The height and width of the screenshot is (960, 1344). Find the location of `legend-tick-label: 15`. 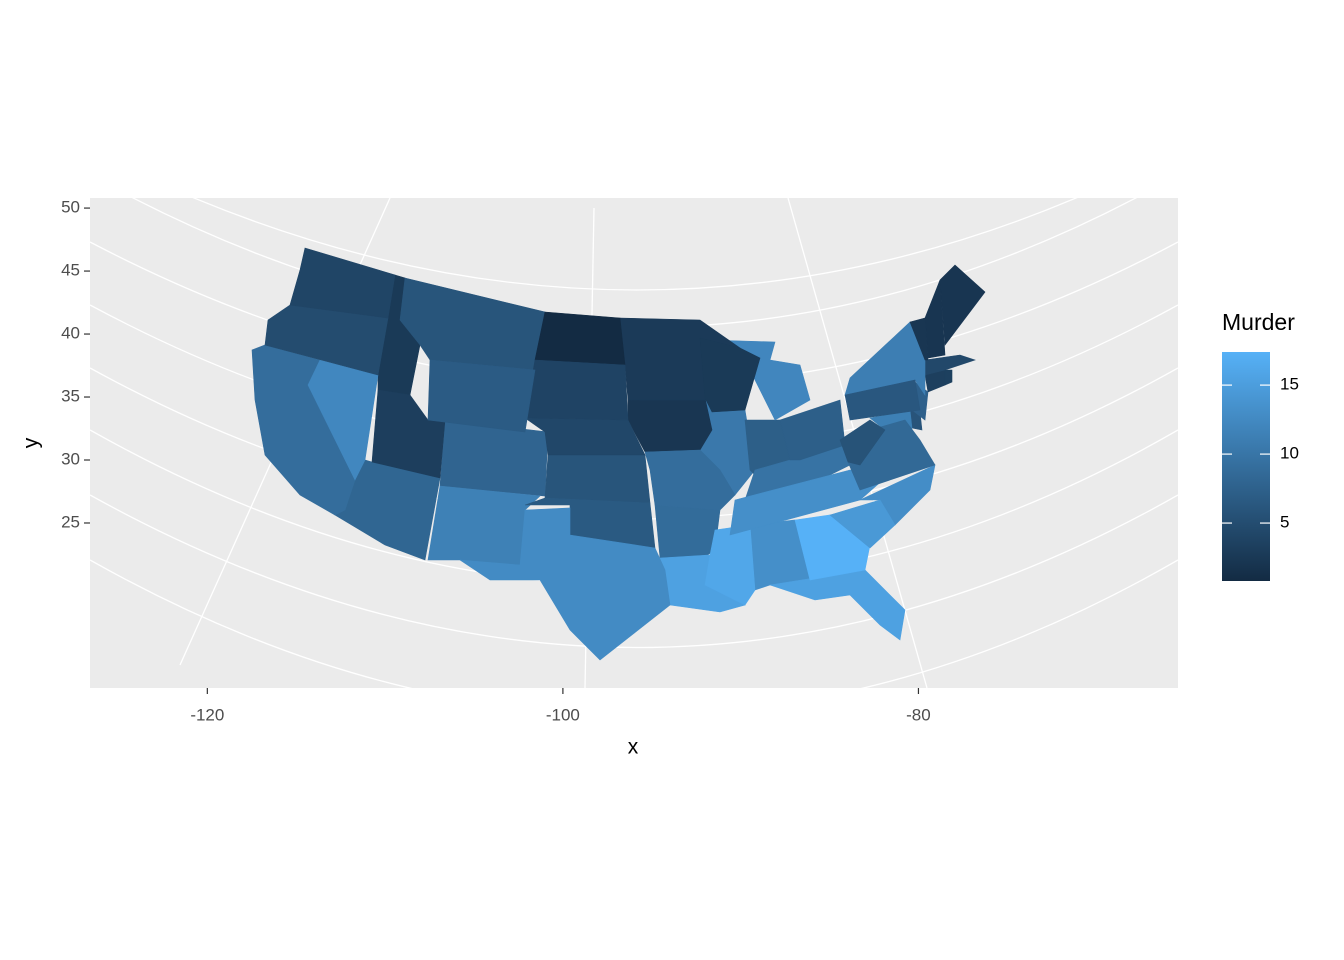

legend-tick-label: 15 is located at coordinates (1289, 384).